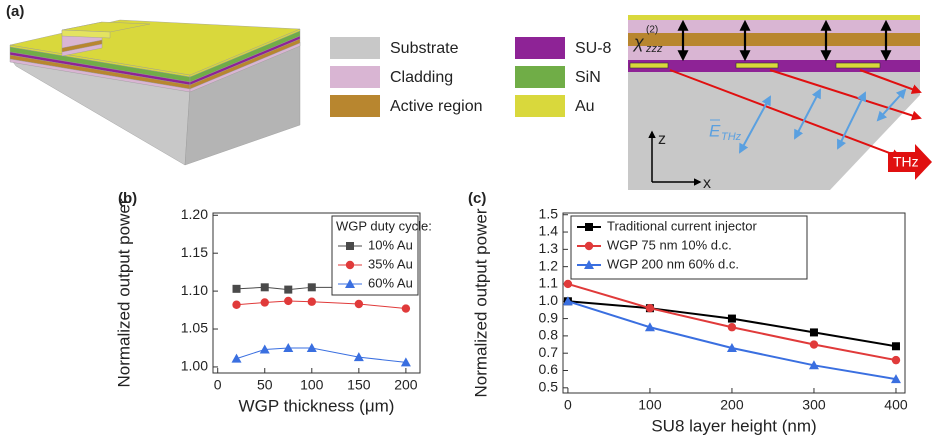 This screenshot has width=935, height=446. What do you see at coordinates (593, 48) in the screenshot?
I see `legend-label: SU-8` at bounding box center [593, 48].